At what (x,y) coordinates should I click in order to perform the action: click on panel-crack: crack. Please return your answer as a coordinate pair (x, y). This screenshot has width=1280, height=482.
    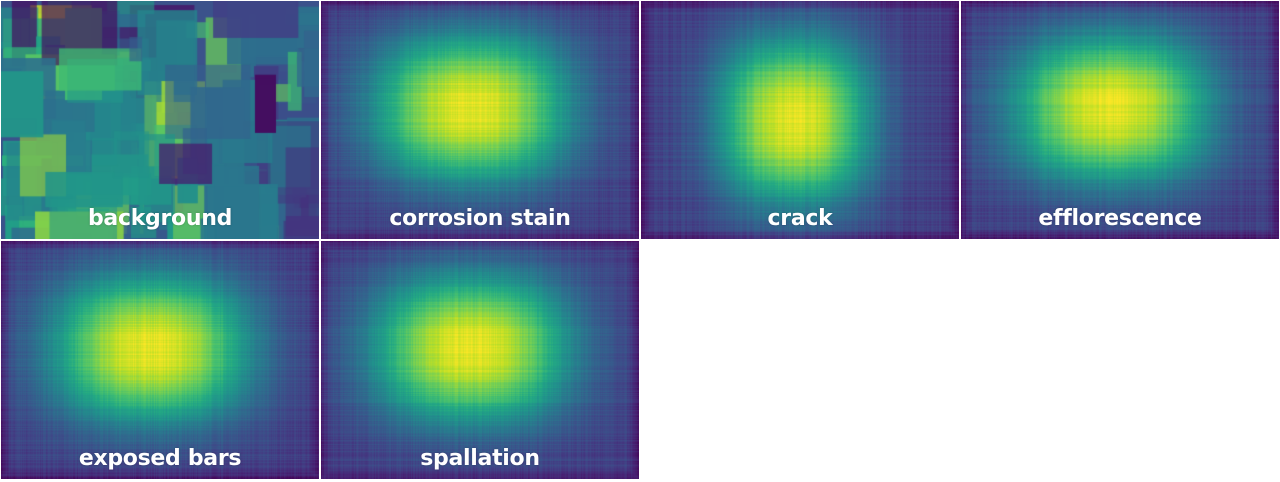
    Looking at the image, I should click on (800, 120).